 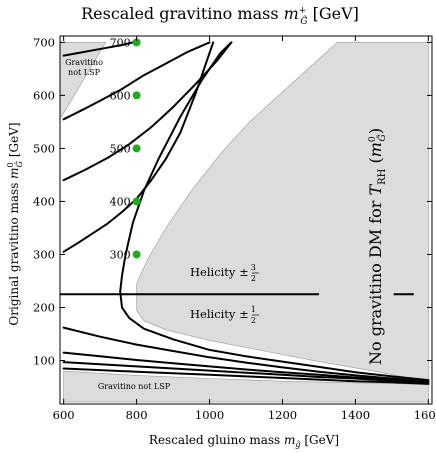 I want to click on y-tick-label-400: 400, so click(x=44, y=201).